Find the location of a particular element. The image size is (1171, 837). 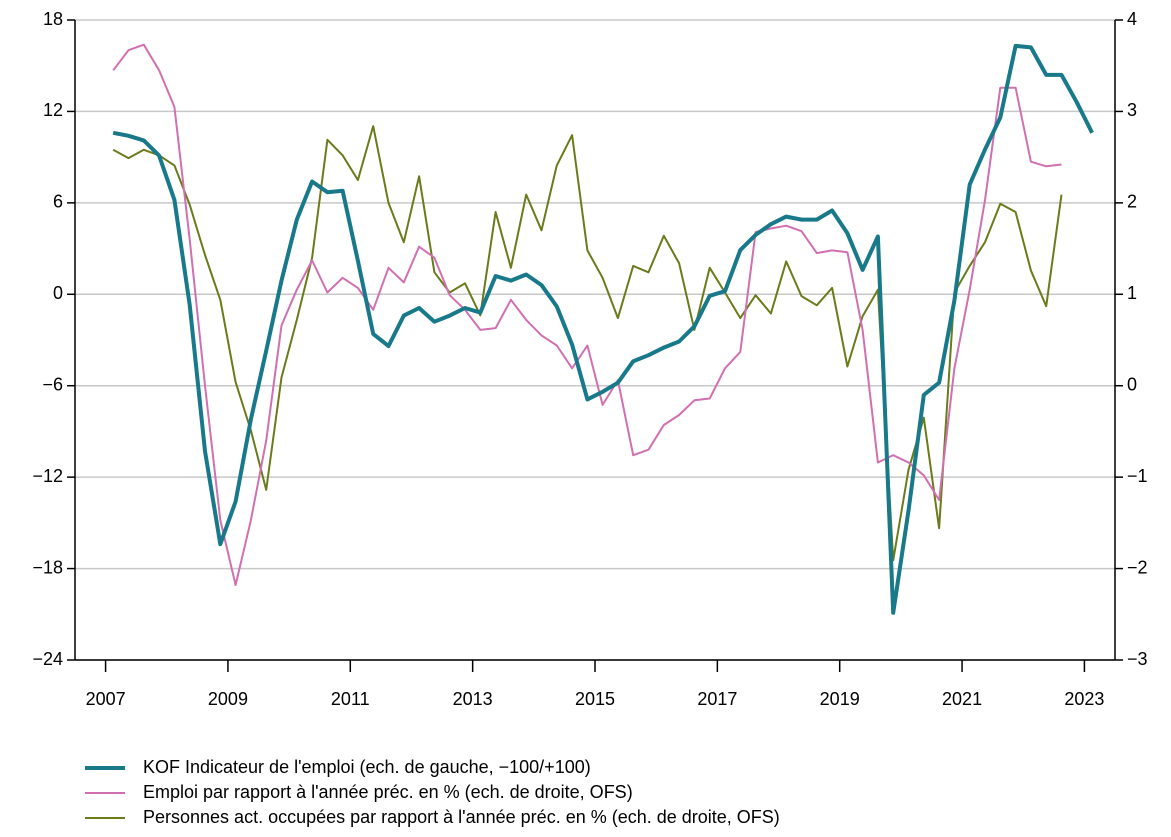

y-tick-label: 0 is located at coordinates (58, 293).